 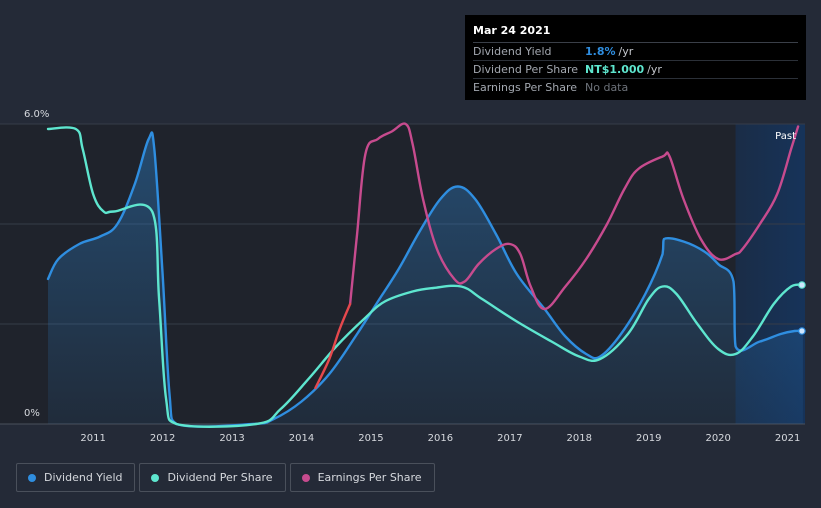 What do you see at coordinates (600, 51) in the screenshot?
I see `tooltip-value: 1.8%` at bounding box center [600, 51].